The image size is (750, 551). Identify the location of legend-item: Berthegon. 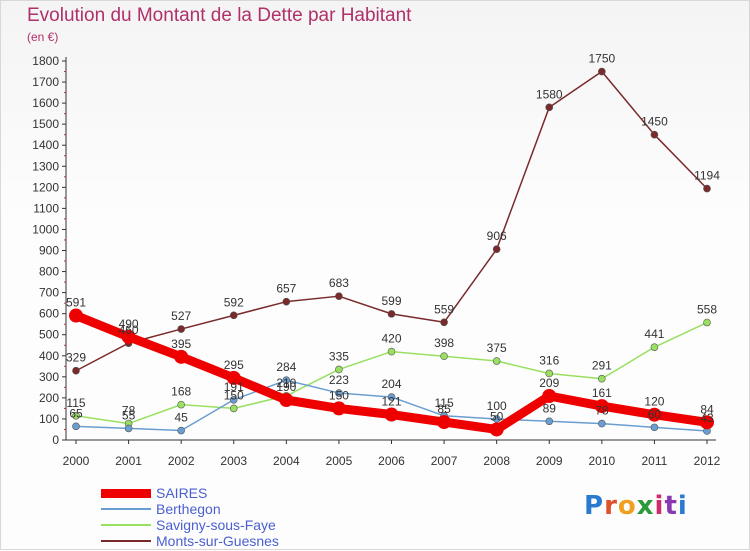
(261, 509).